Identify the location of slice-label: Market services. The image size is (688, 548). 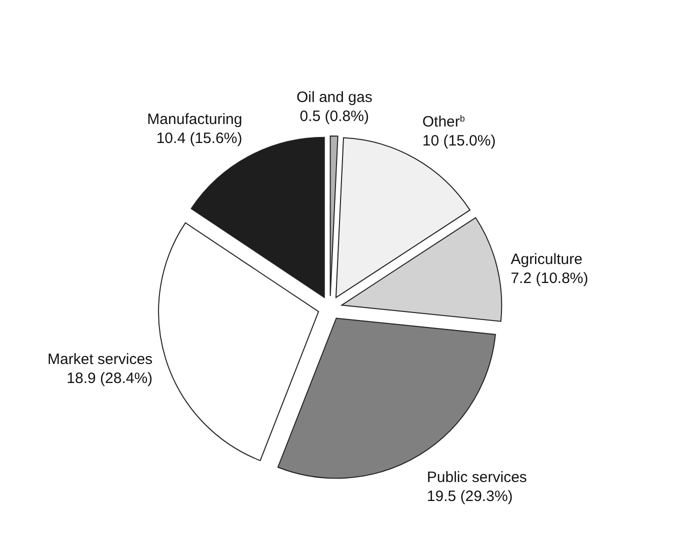
(100, 359).